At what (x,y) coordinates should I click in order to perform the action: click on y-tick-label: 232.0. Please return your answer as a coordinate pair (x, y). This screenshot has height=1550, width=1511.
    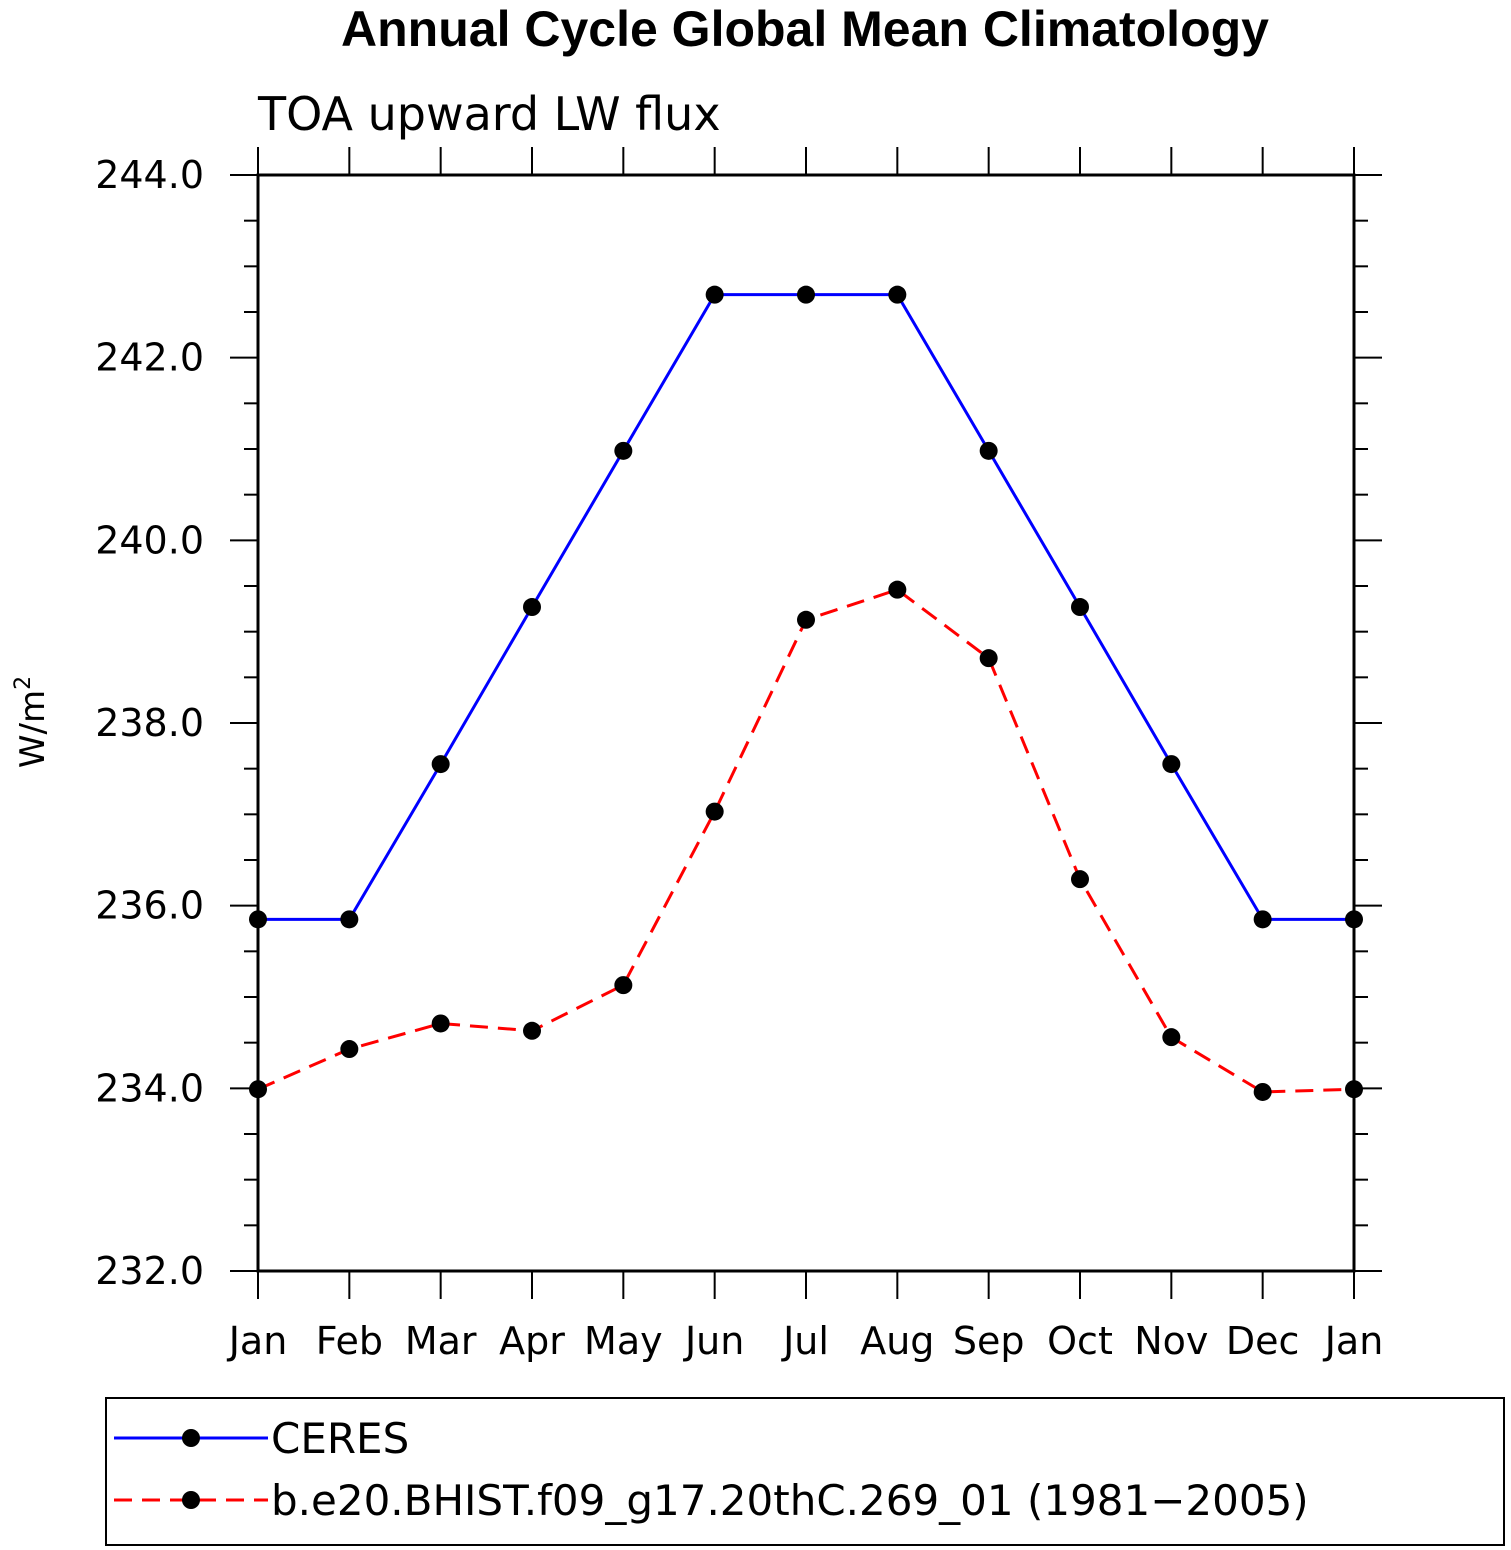
    Looking at the image, I should click on (149, 1271).